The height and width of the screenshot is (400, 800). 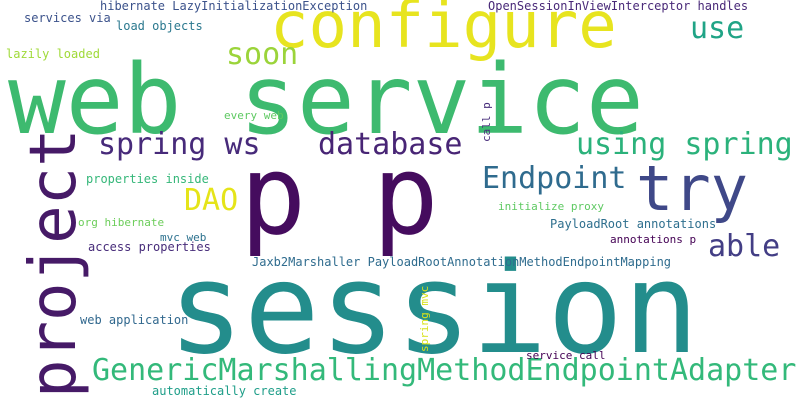 What do you see at coordinates (566, 355) in the screenshot?
I see `word: service call` at bounding box center [566, 355].